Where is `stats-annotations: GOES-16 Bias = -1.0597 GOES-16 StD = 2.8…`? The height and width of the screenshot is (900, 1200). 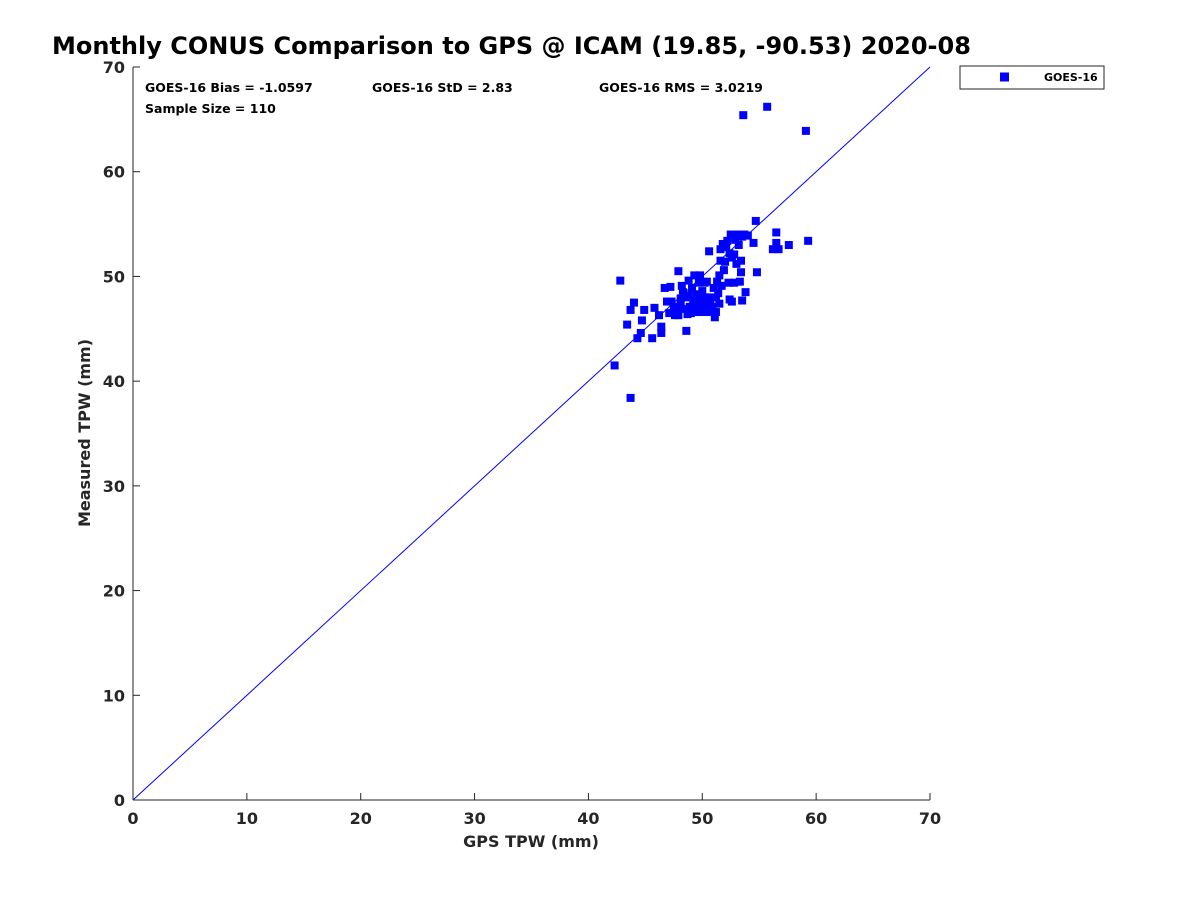
stats-annotations: GOES-16 Bias = -1.0597 GOES-16 StD = 2.8… is located at coordinates (454, 98).